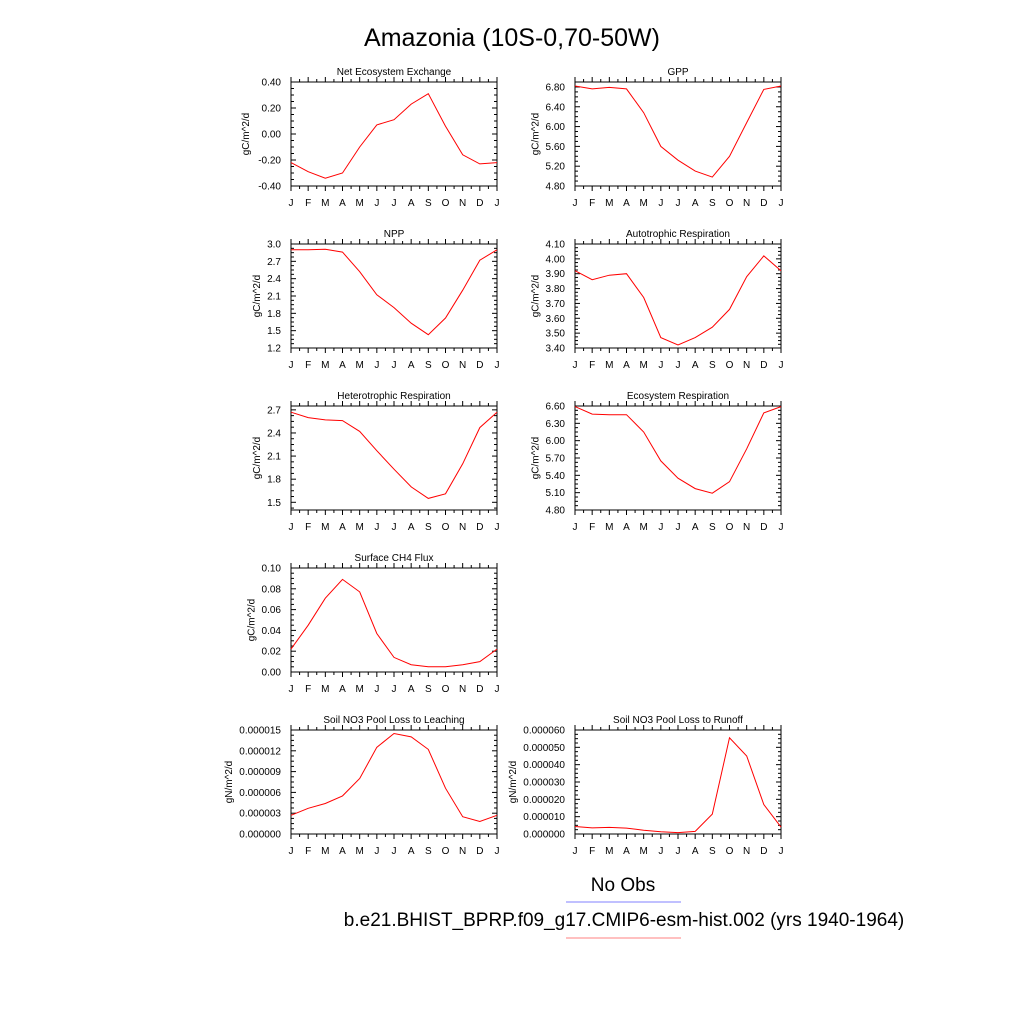 The width and height of the screenshot is (1024, 1024). What do you see at coordinates (260, 814) in the screenshot?
I see `y-tick-label: 0.000003` at bounding box center [260, 814].